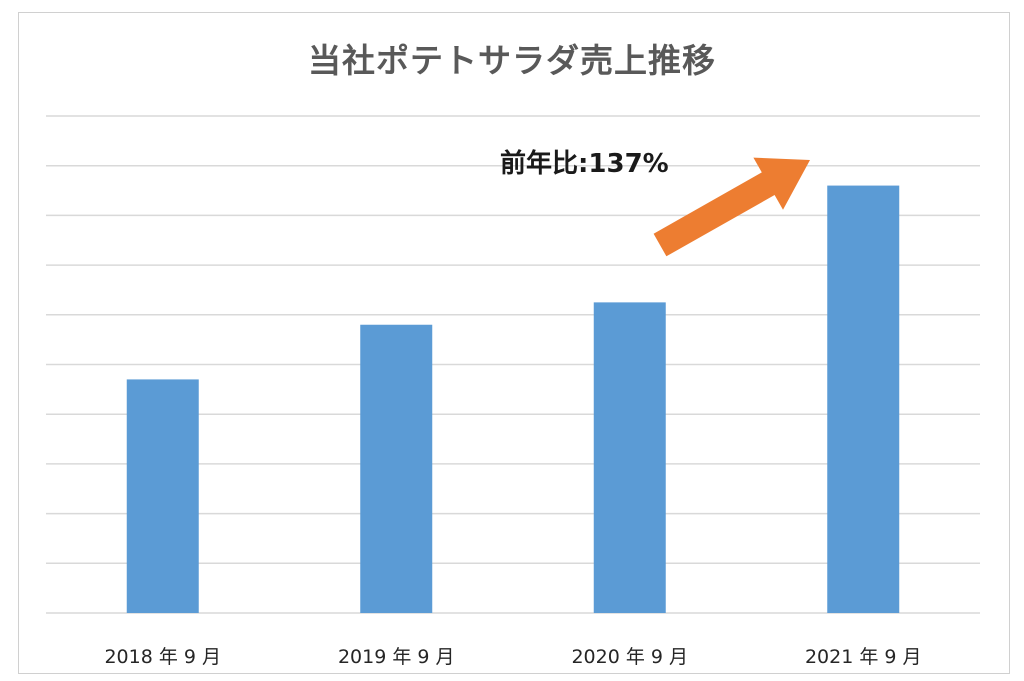 The height and width of the screenshot is (681, 1024). What do you see at coordinates (162, 657) in the screenshot?
I see `x-tick-label: 2018 年 9 月` at bounding box center [162, 657].